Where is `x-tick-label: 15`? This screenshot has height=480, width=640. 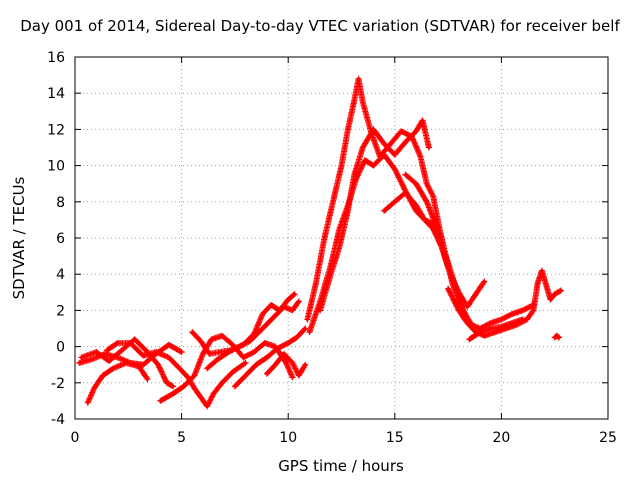 x-tick-label: 15 is located at coordinates (395, 438).